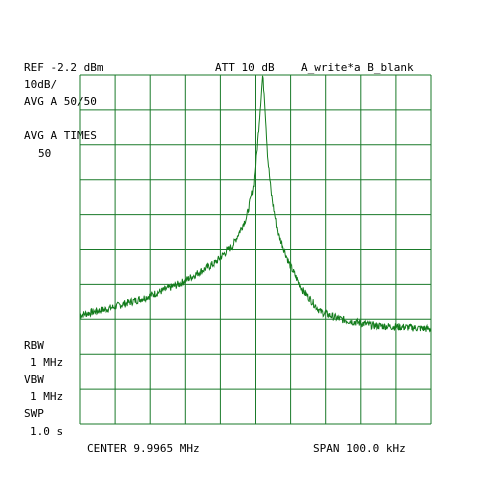  I want to click on vbw-value: 1 MHz, so click(47, 396).